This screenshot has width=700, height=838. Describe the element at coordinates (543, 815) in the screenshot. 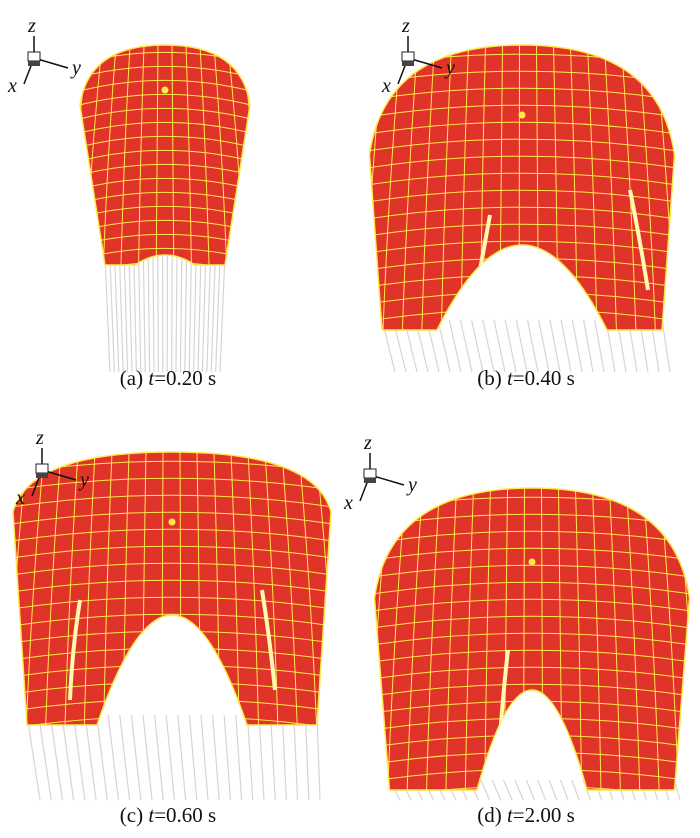

I see `caption-value: =2.00 s` at that location.